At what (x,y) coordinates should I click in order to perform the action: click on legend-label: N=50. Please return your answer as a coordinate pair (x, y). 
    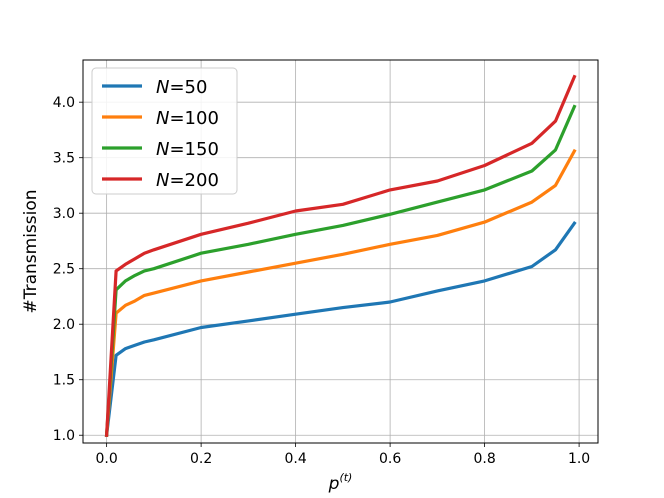
    Looking at the image, I should click on (181, 87).